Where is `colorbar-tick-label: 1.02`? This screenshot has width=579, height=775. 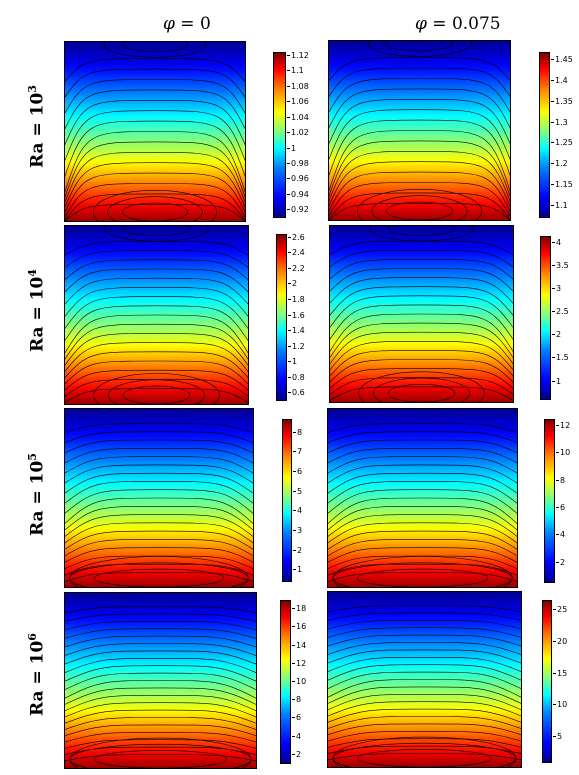 colorbar-tick-label: 1.02 is located at coordinates (298, 133).